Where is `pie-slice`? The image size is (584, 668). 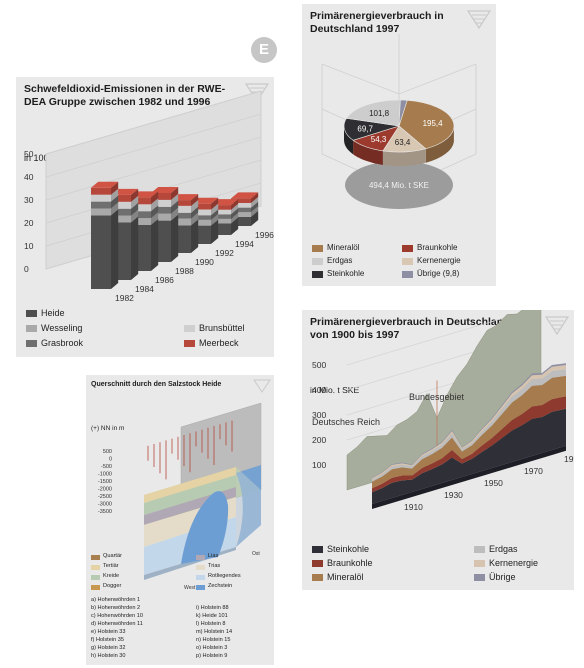 pie-slice is located at coordinates (373, 113).